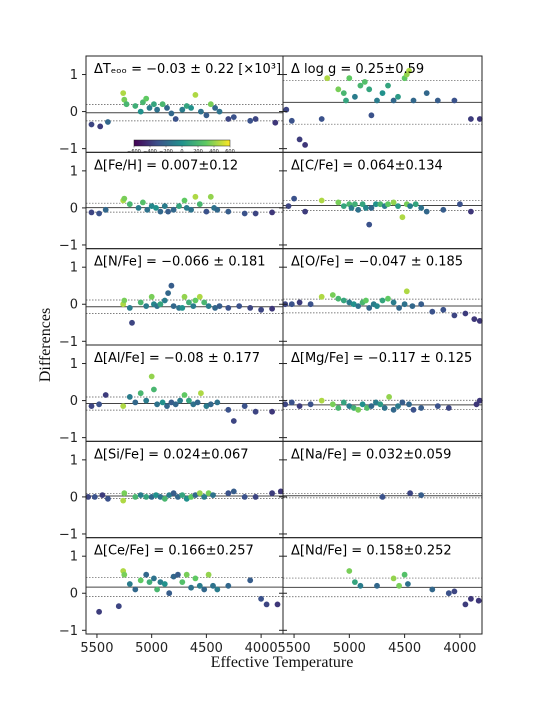 Image resolution: width=545 pixels, height=705 pixels. Describe the element at coordinates (371, 551) in the screenshot. I see `panel-title: Δ[Nd/Fe] = 0.158±0.252` at that location.